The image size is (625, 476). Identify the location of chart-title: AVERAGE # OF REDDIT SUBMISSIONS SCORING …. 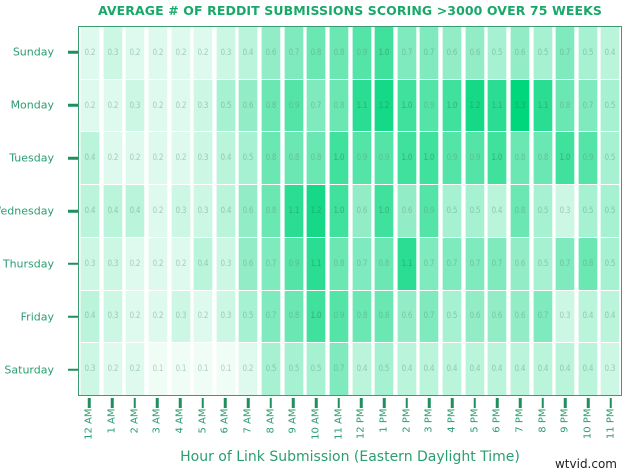
(350, 10).